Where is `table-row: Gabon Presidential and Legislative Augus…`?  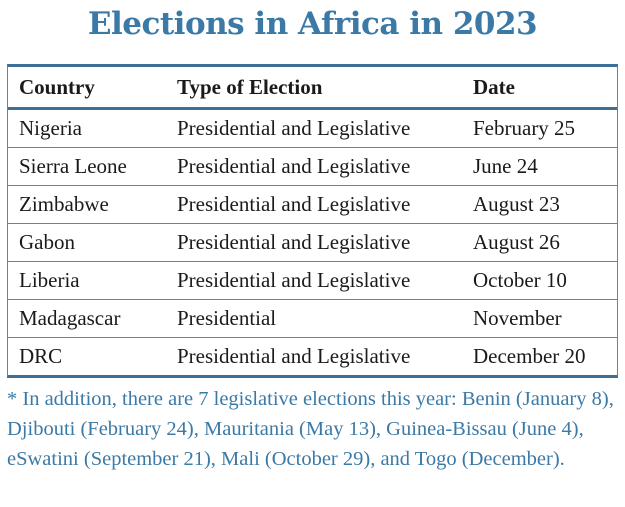
table-row: Gabon Presidential and Legislative Augus… is located at coordinates (312, 242).